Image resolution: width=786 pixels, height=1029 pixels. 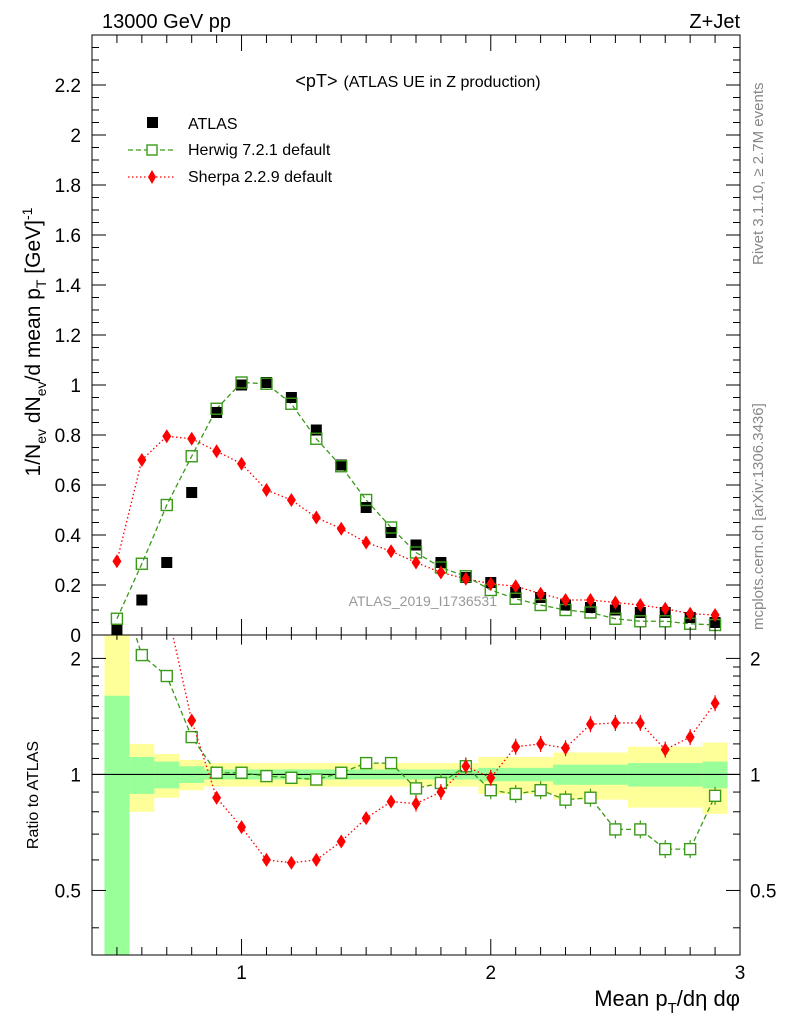 What do you see at coordinates (740, 973) in the screenshot?
I see `x-tick-label: 3` at bounding box center [740, 973].